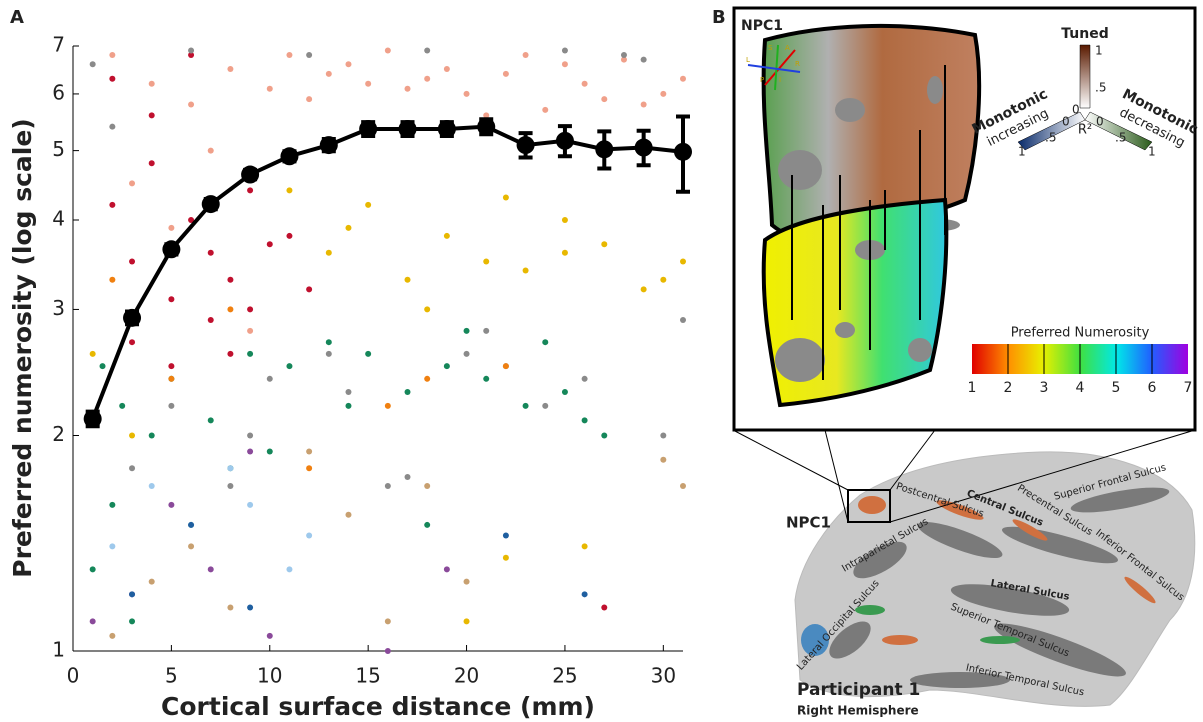 This screenshot has width=1203, height=722. What do you see at coordinates (22, 347) in the screenshot?
I see `y-axis-label: Preferred numerosity (log scale)` at bounding box center [22, 347].